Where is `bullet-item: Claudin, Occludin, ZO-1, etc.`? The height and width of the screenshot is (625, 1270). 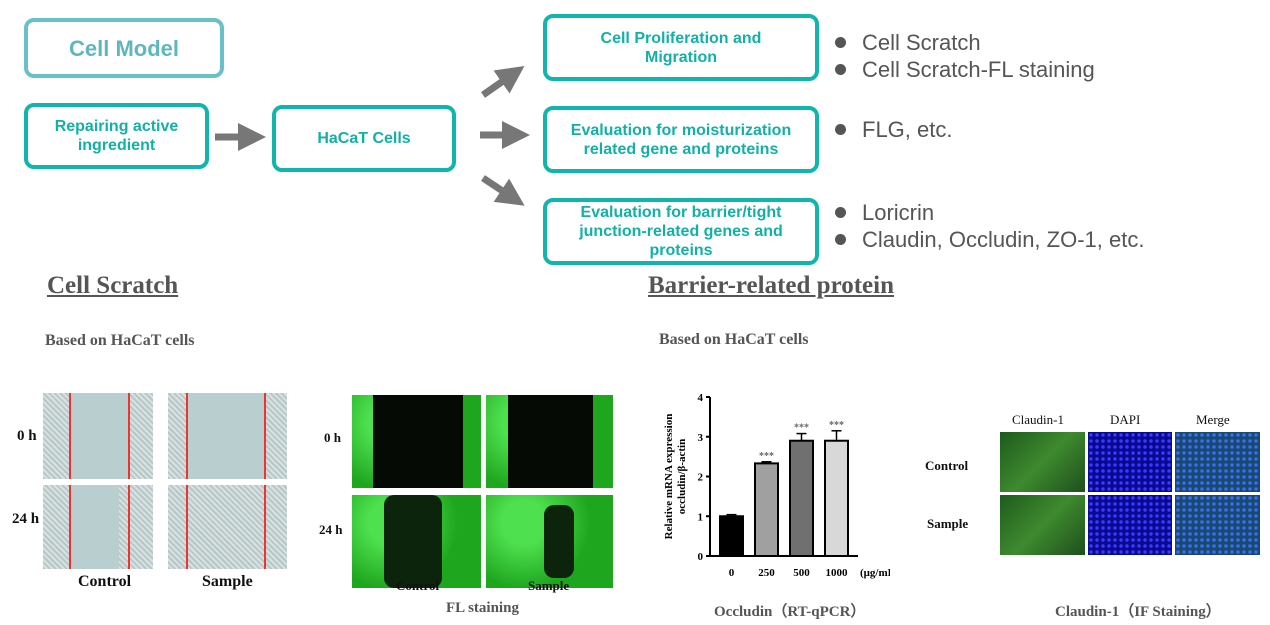 bullet-item: Claudin, Occludin, ZO-1, etc. is located at coordinates (989, 240).